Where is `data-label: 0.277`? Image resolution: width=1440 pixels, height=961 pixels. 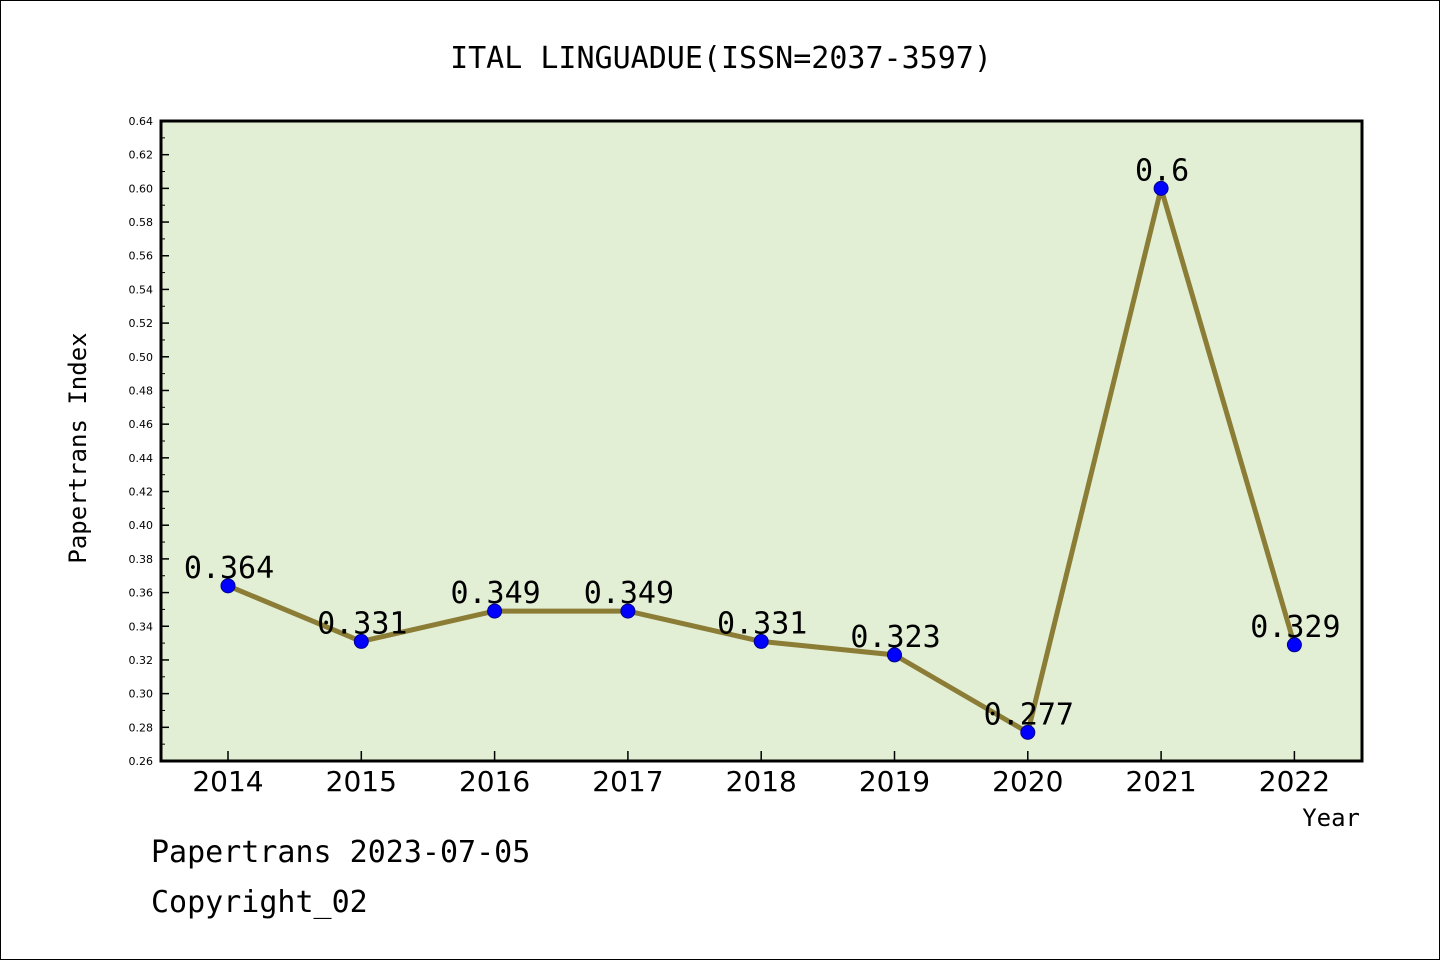 data-label: 0.277 is located at coordinates (1029, 714).